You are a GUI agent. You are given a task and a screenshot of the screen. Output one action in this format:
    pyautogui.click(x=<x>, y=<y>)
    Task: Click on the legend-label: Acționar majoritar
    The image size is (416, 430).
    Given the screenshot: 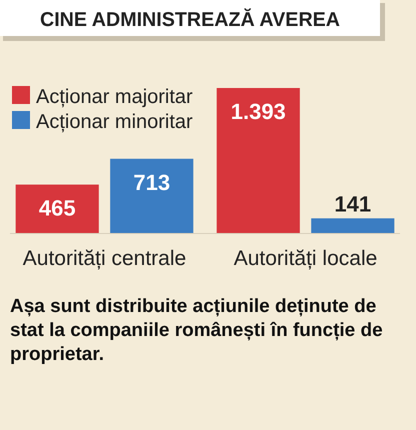 What is the action you would take?
    pyautogui.click(x=115, y=97)
    